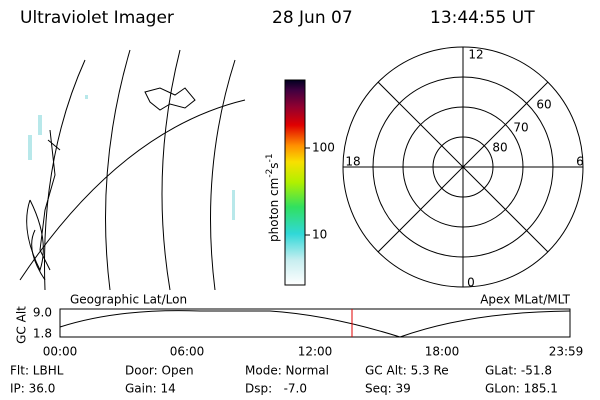  What do you see at coordinates (319, 235) in the screenshot?
I see `color-tick: 10` at bounding box center [319, 235].